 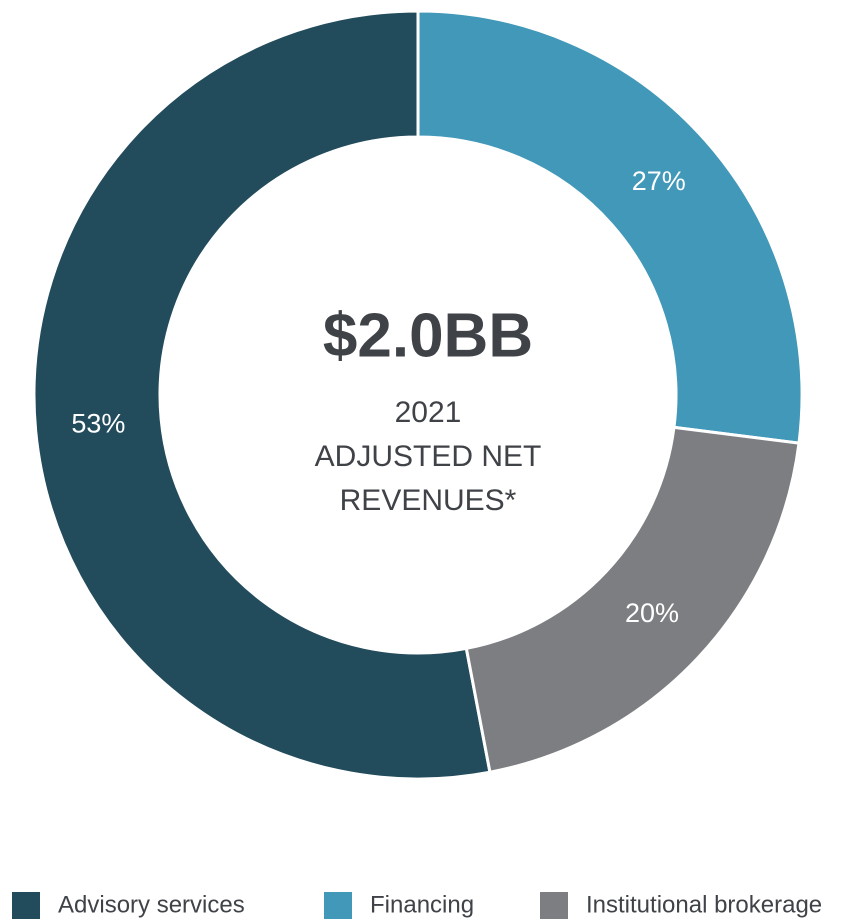 What do you see at coordinates (652, 613) in the screenshot?
I see `data-label: 20%` at bounding box center [652, 613].